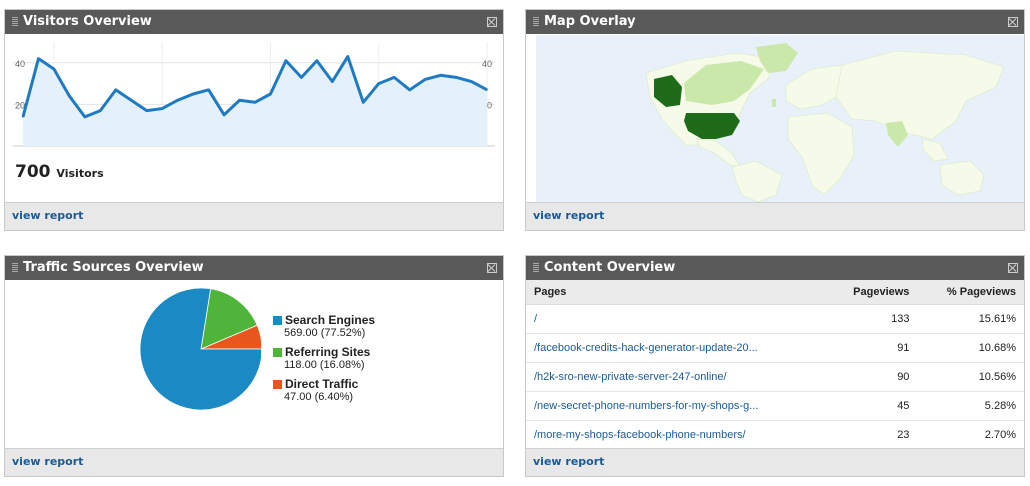  I want to click on traffic-pie-chart, so click(200, 349).